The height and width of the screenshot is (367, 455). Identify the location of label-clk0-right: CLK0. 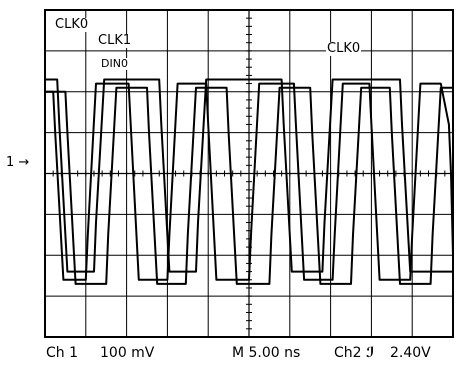
(344, 48).